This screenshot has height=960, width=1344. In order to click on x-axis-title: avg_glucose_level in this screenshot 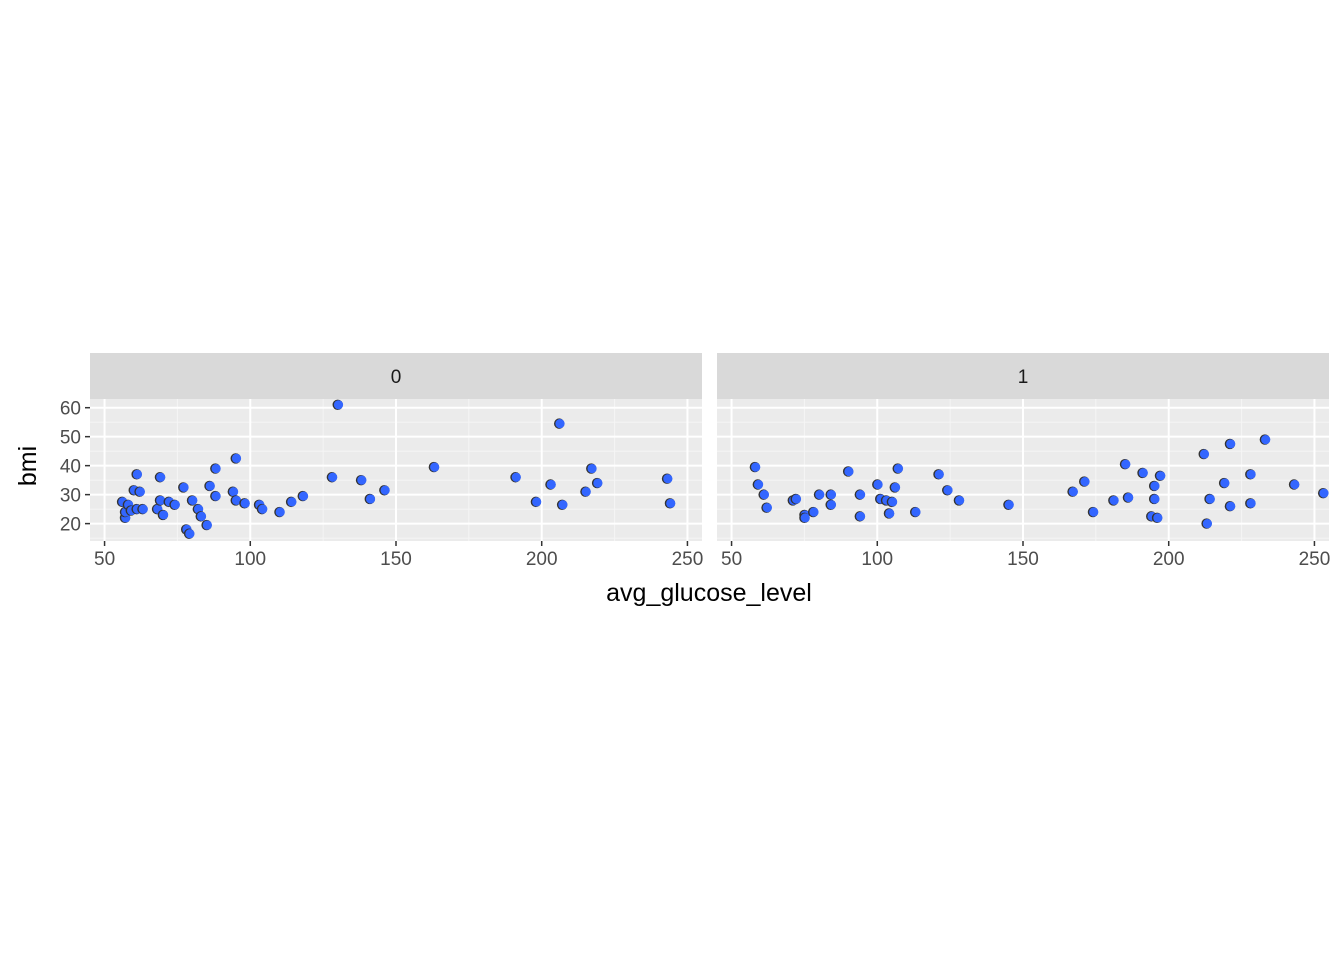, I will do `click(709, 593)`.